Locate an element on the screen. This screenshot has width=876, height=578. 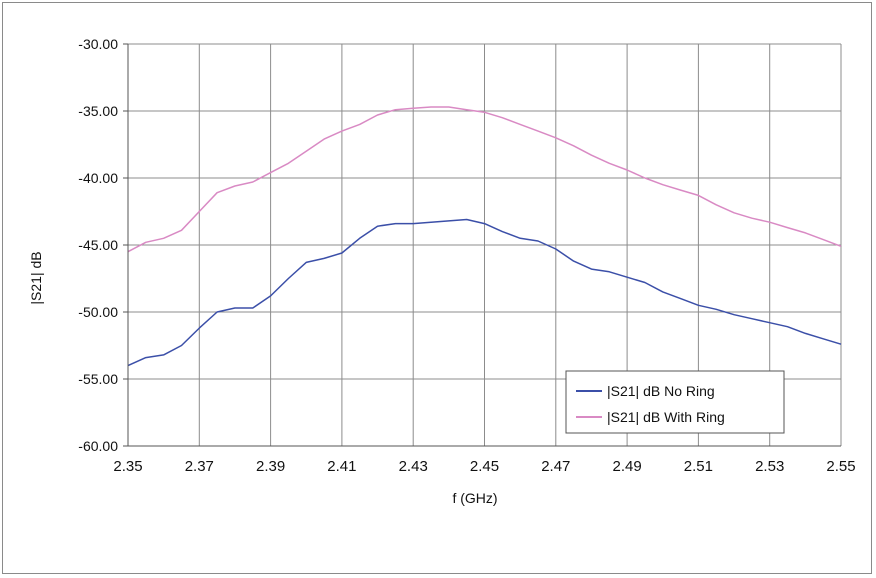
y-axis-title: |S21| dB is located at coordinates (36, 277).